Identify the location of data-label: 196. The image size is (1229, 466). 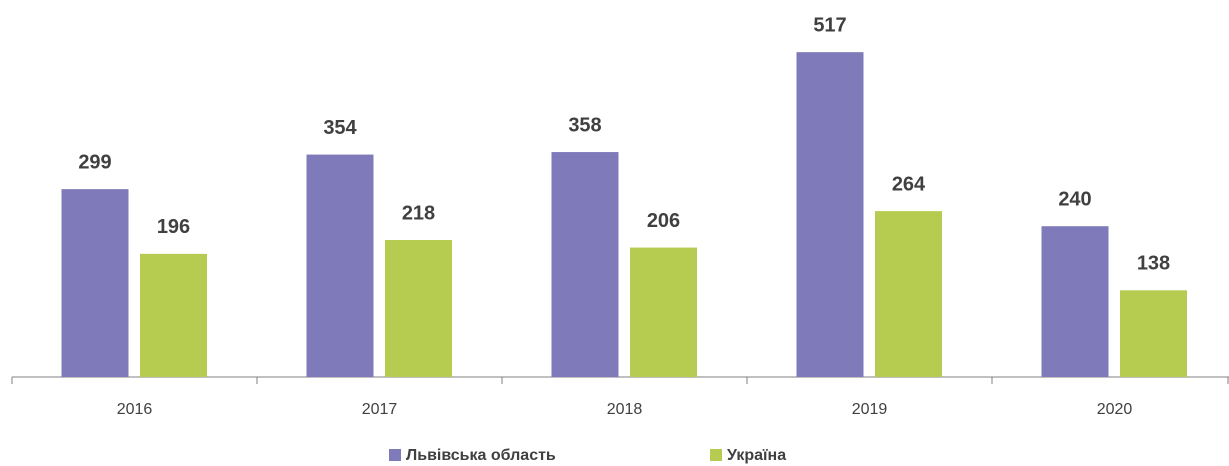
(173, 227).